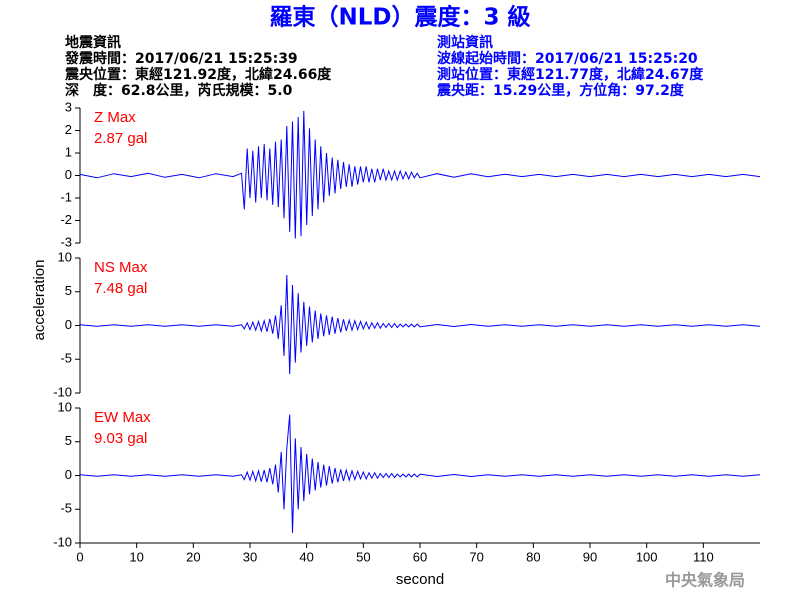 The image size is (800, 600). What do you see at coordinates (465, 42) in the screenshot?
I see `info-right: 測站資訊` at bounding box center [465, 42].